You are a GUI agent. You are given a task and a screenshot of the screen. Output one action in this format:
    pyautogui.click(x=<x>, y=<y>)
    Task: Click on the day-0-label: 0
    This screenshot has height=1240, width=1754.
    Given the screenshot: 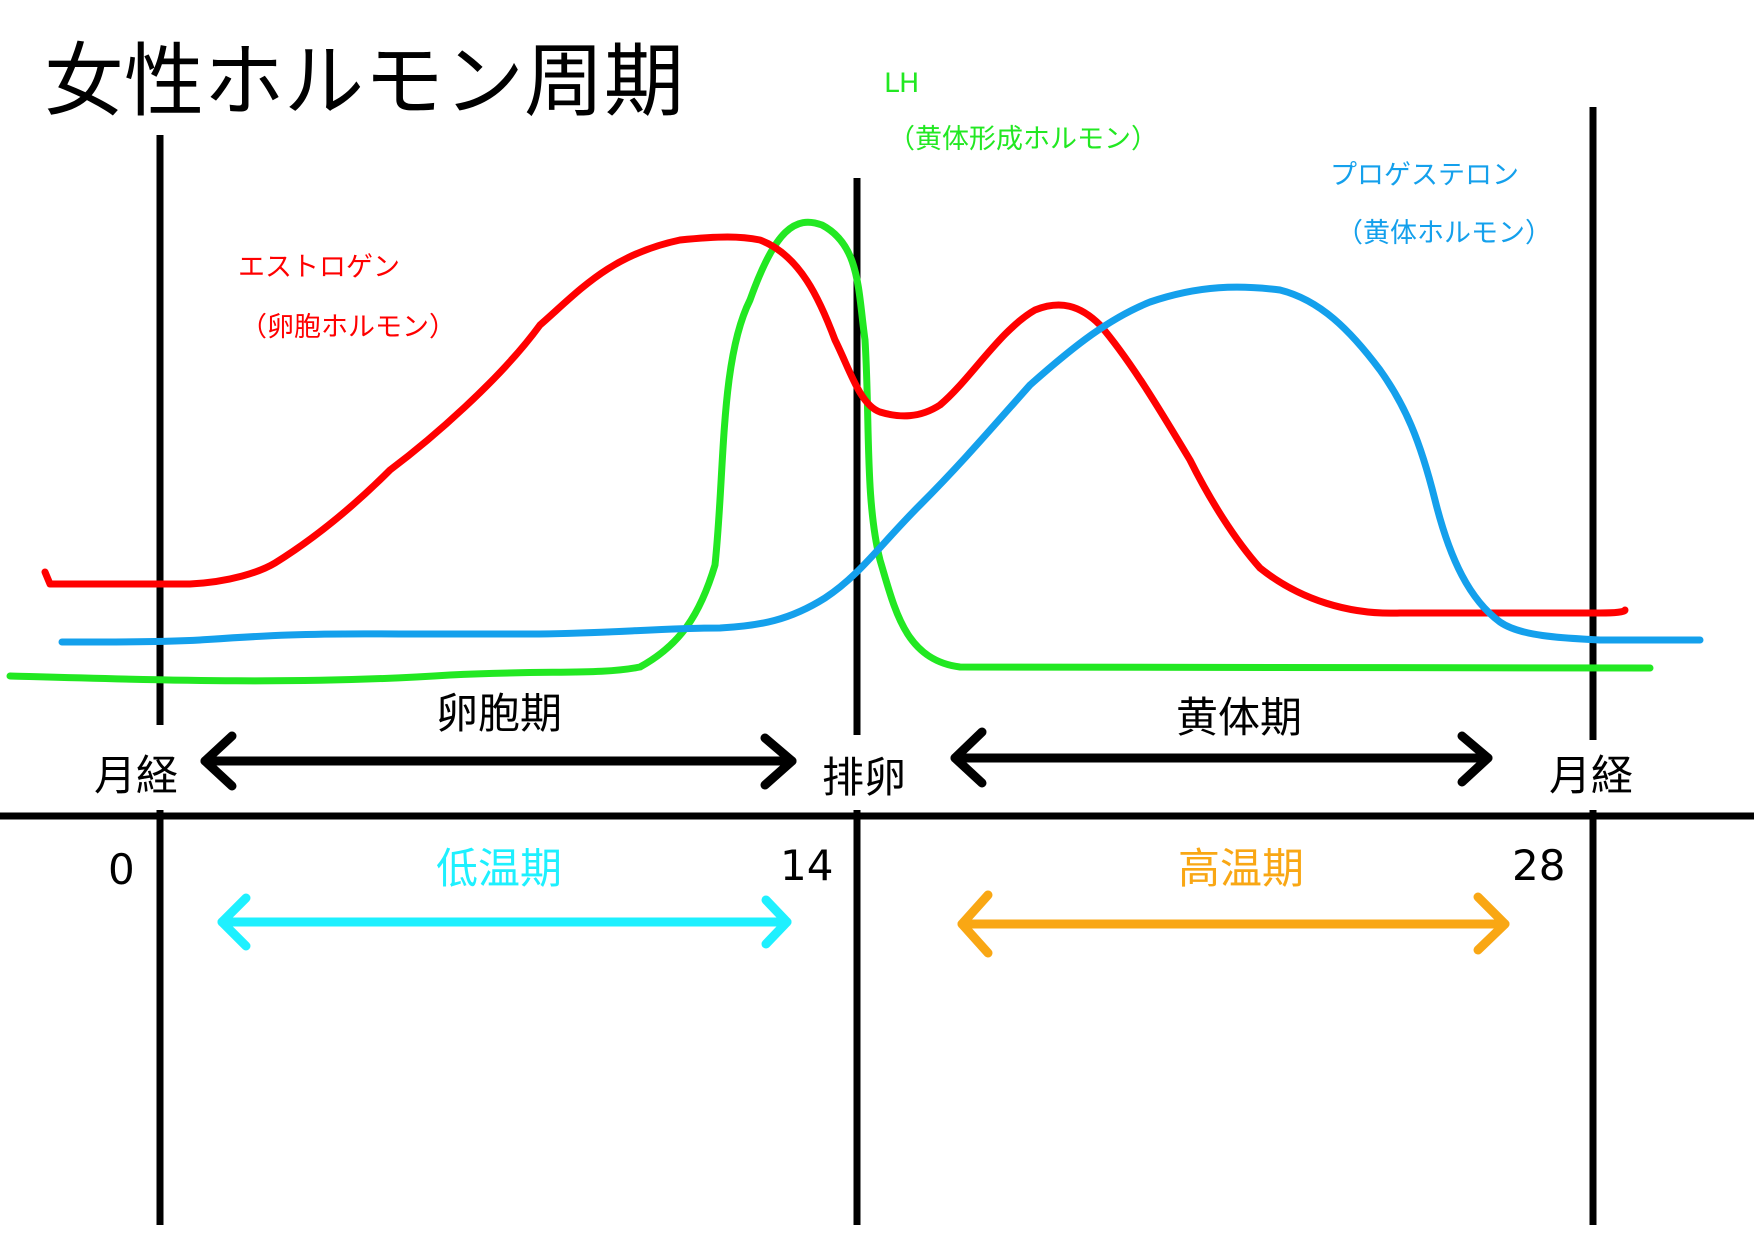 What is the action you would take?
    pyautogui.click(x=121, y=869)
    